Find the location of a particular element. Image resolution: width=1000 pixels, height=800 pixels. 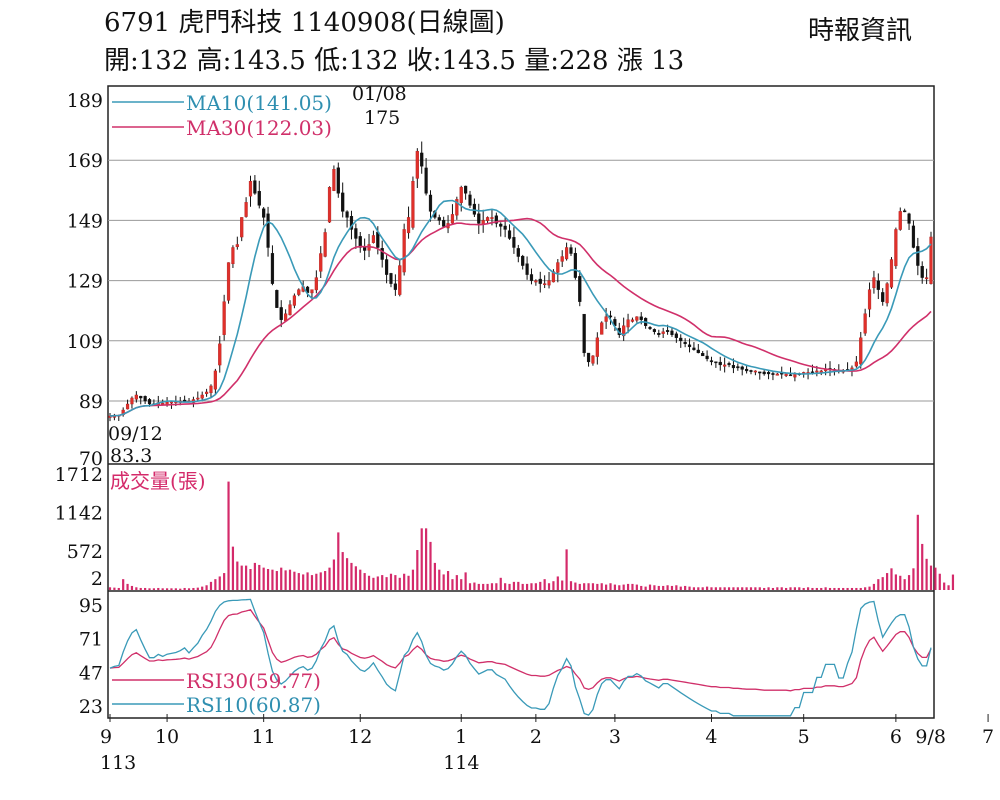

price-y-tick-label: 189 is located at coordinates (85, 101).